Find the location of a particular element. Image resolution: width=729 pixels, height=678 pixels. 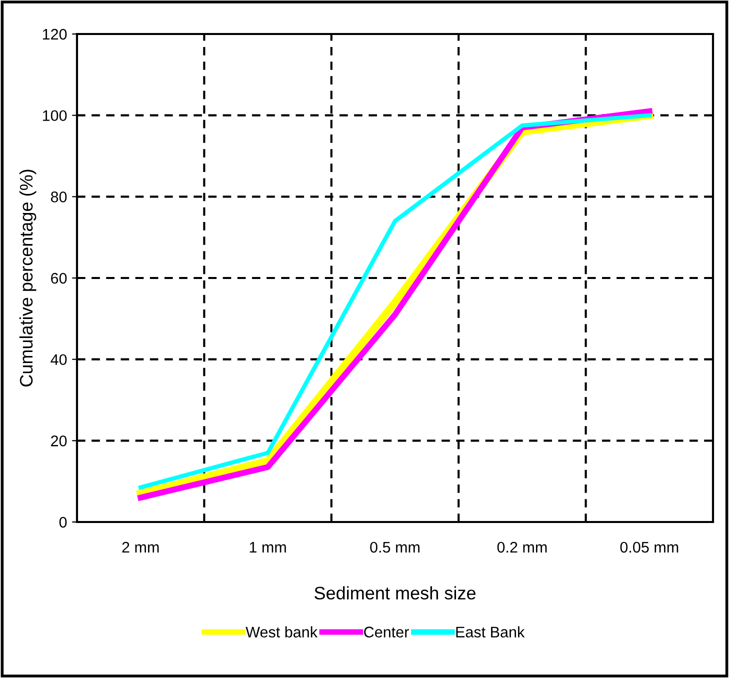

x-tick-label: 0.2 mm is located at coordinates (522, 547).